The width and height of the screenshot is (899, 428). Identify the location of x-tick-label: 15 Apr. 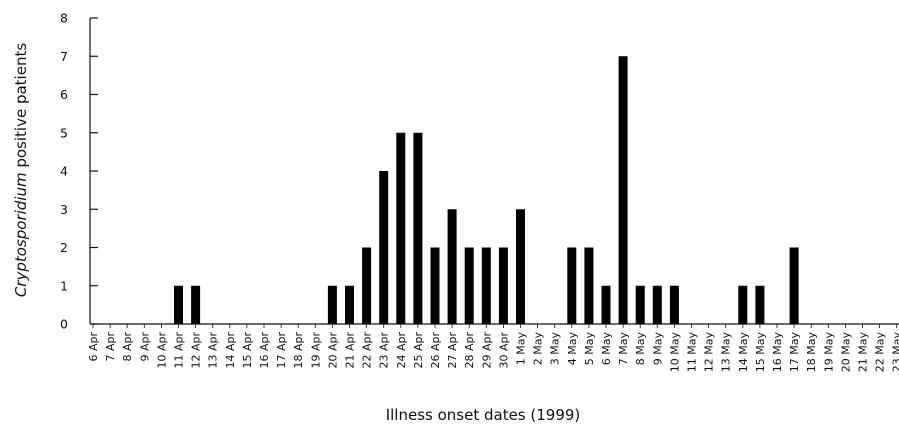
(247, 350).